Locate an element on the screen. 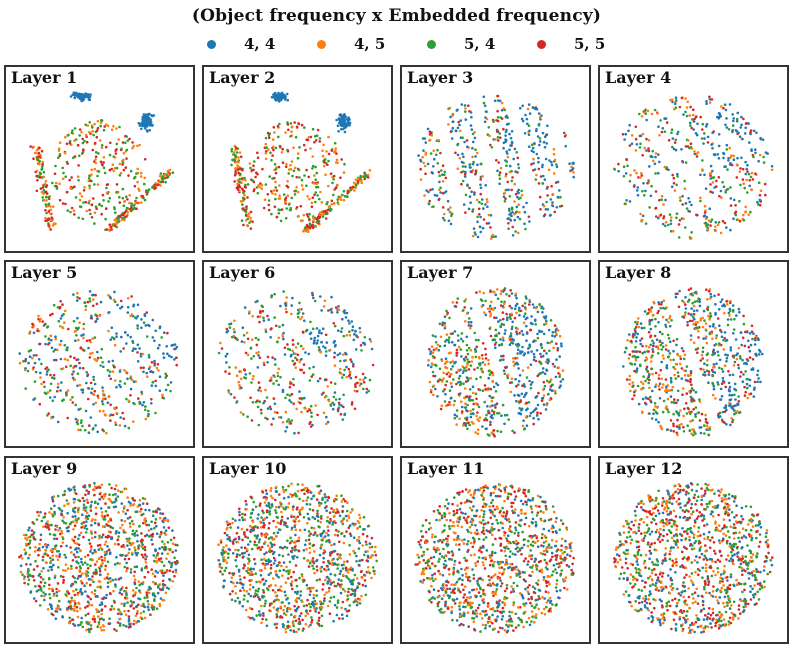  point-cloud is located at coordinates (496, 362).